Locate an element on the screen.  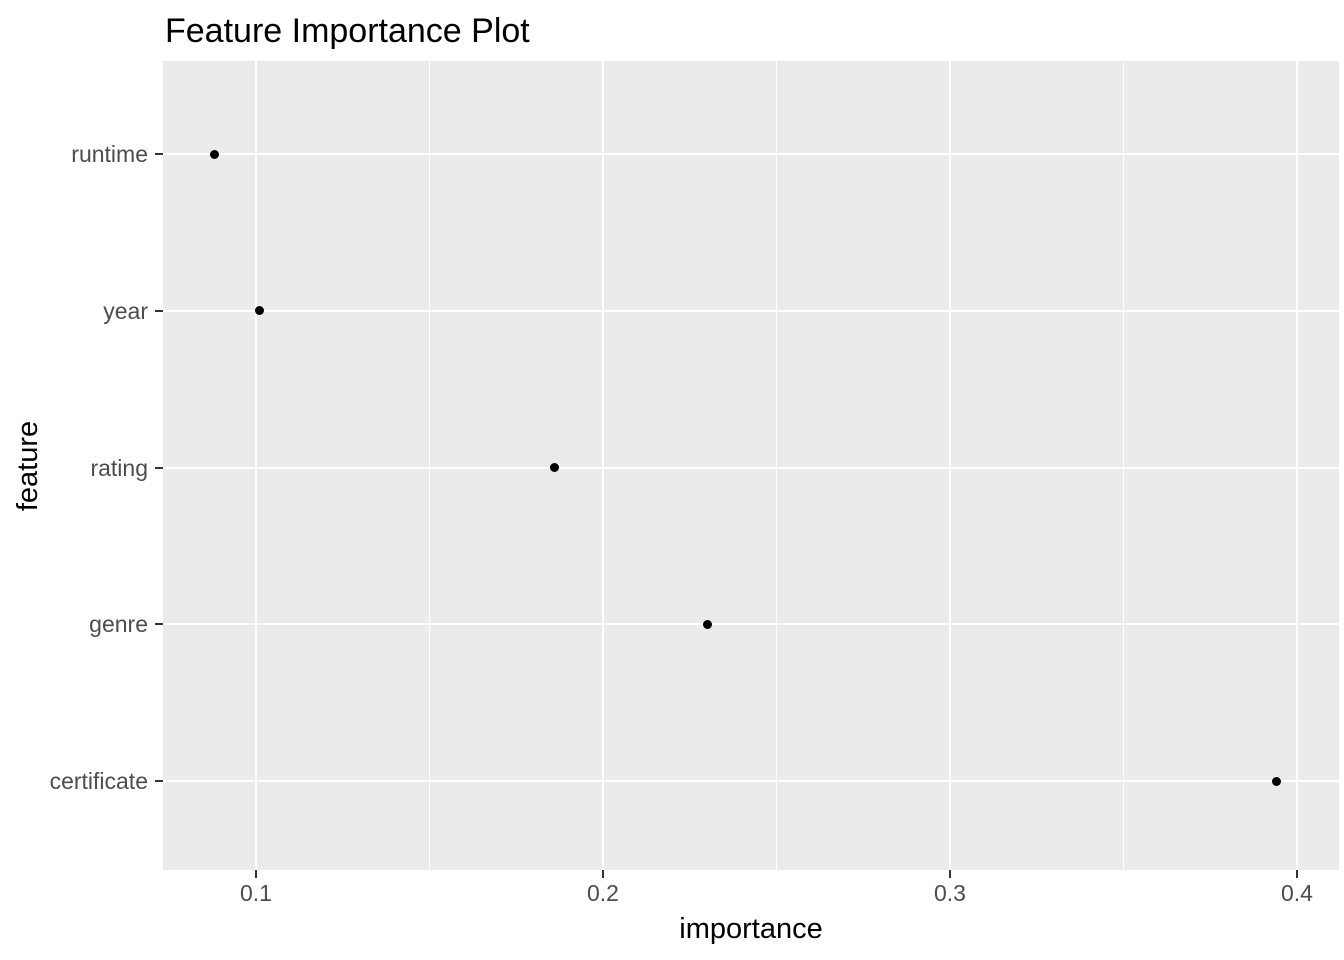
y-tick-label: runtime is located at coordinates (109, 154).